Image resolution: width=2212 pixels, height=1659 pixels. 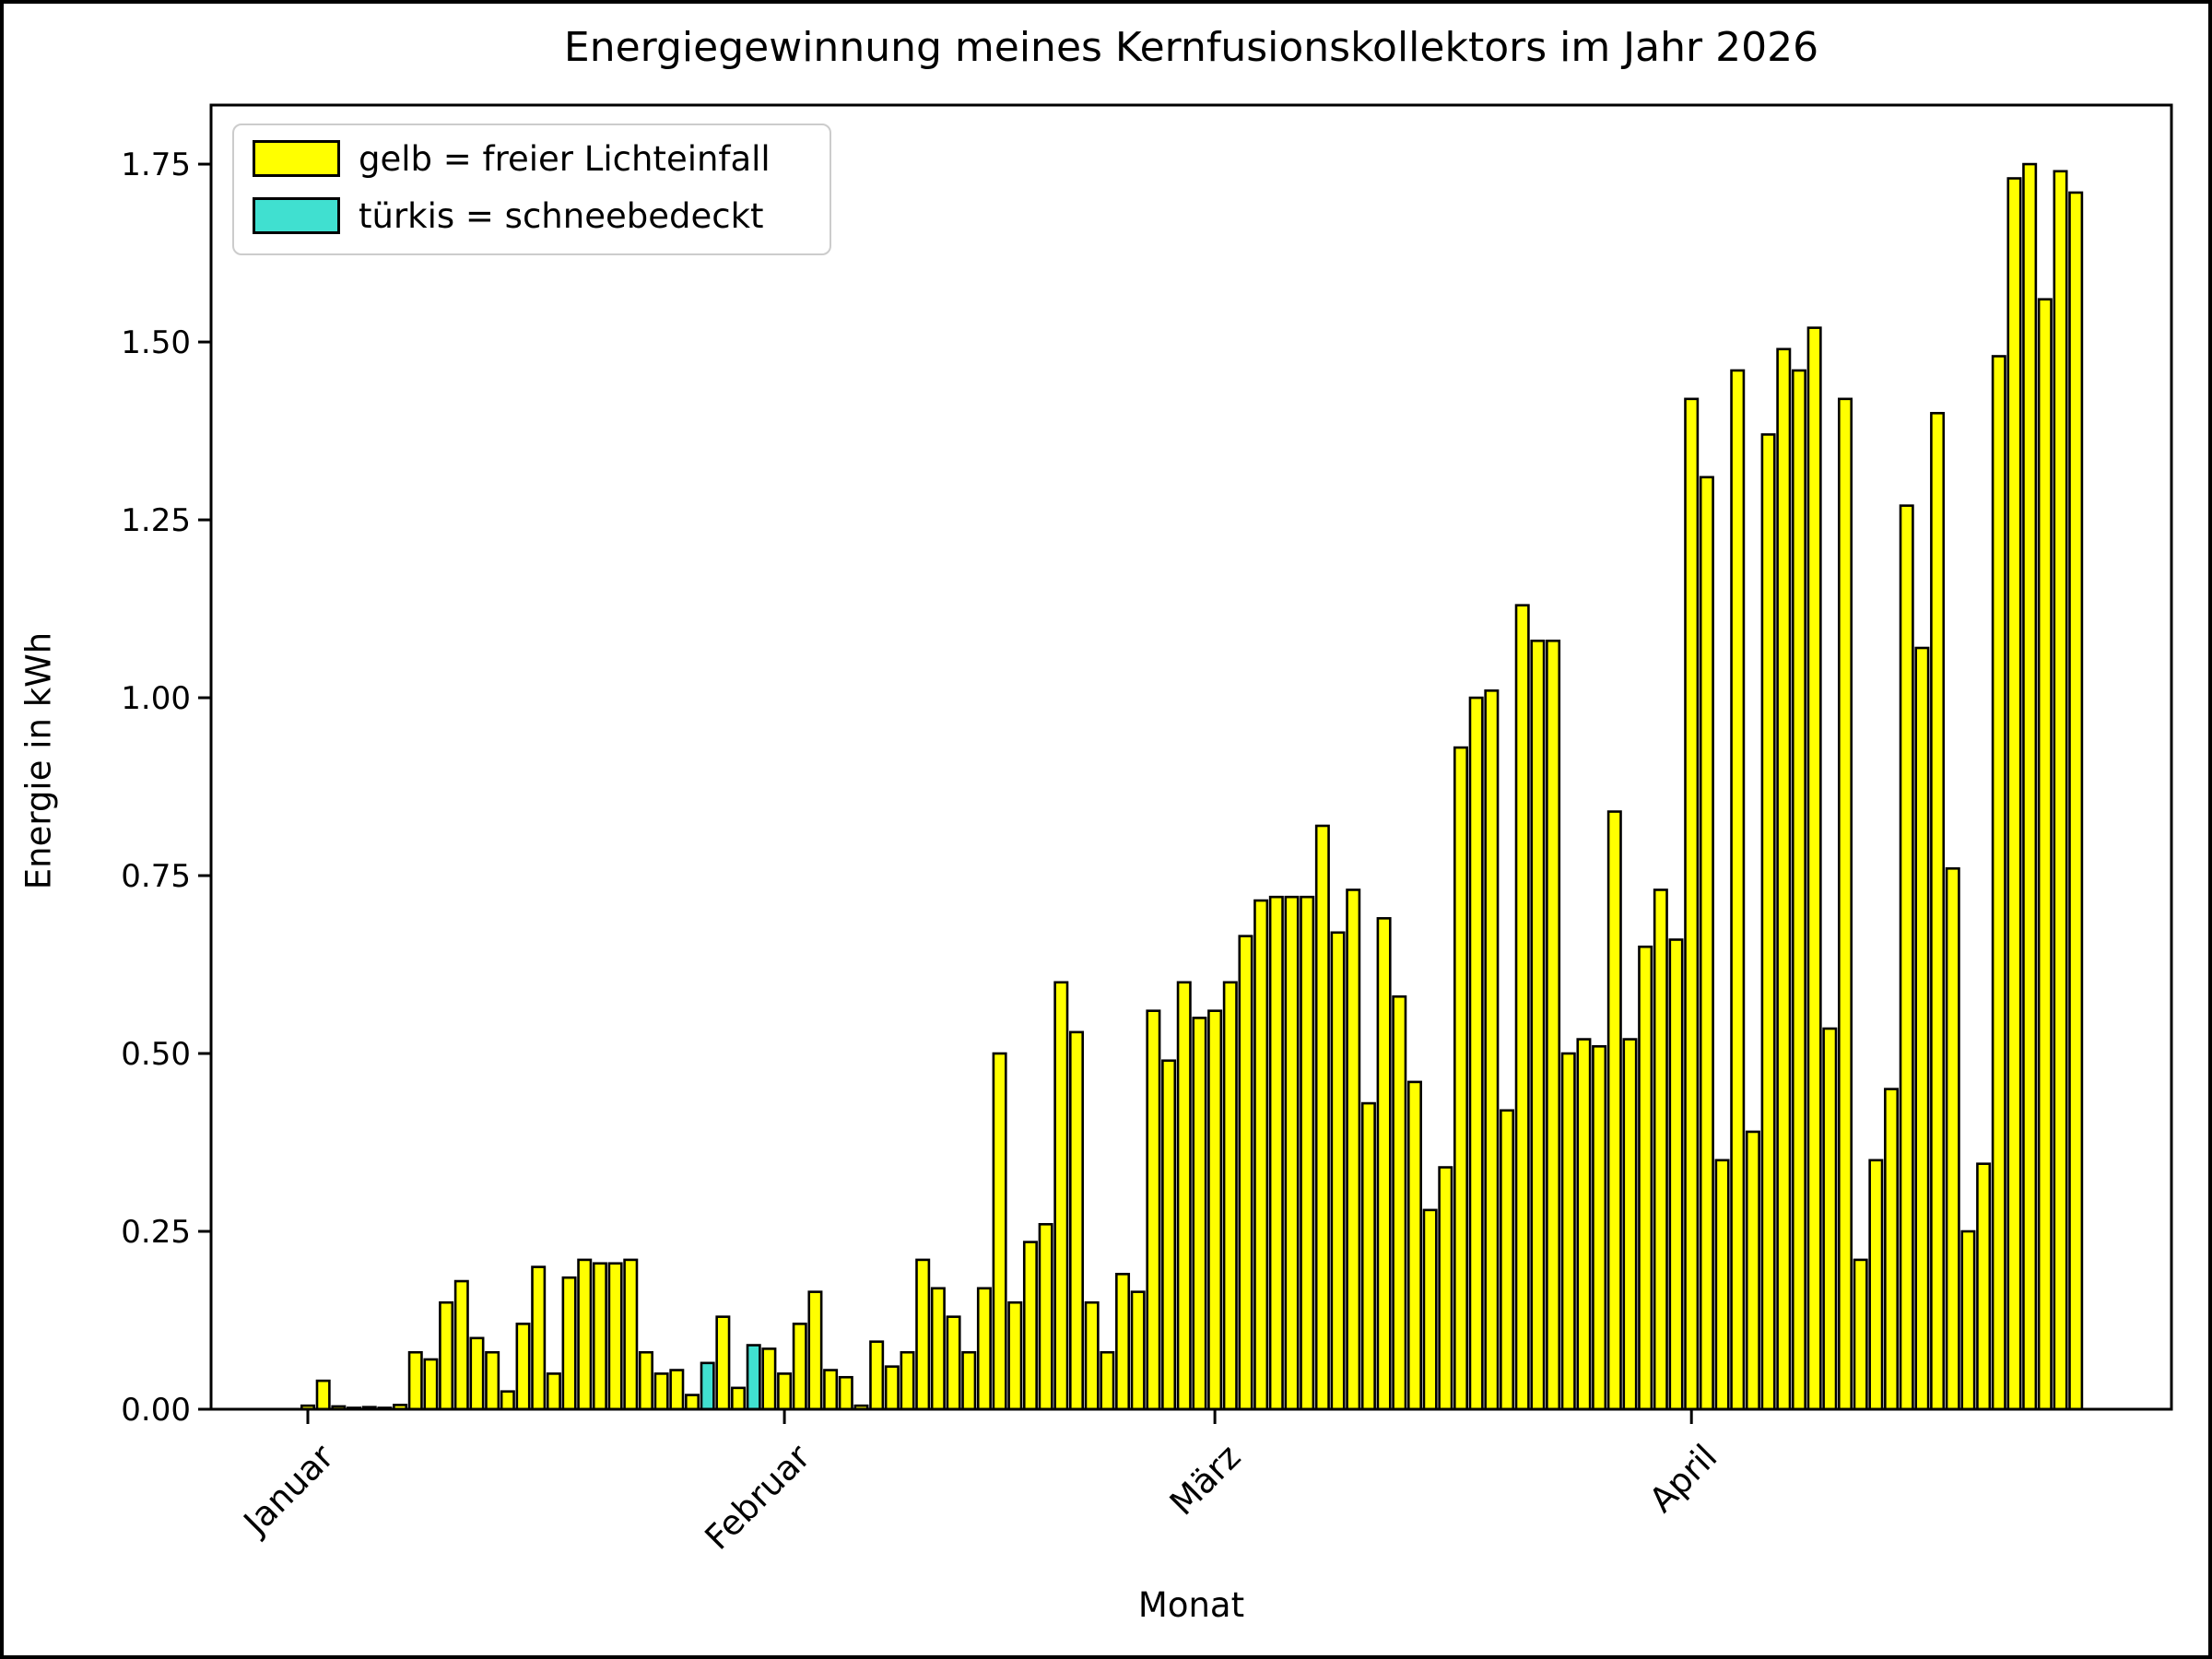 I want to click on x-tick-label-februar: Februar, so click(x=757, y=1497).